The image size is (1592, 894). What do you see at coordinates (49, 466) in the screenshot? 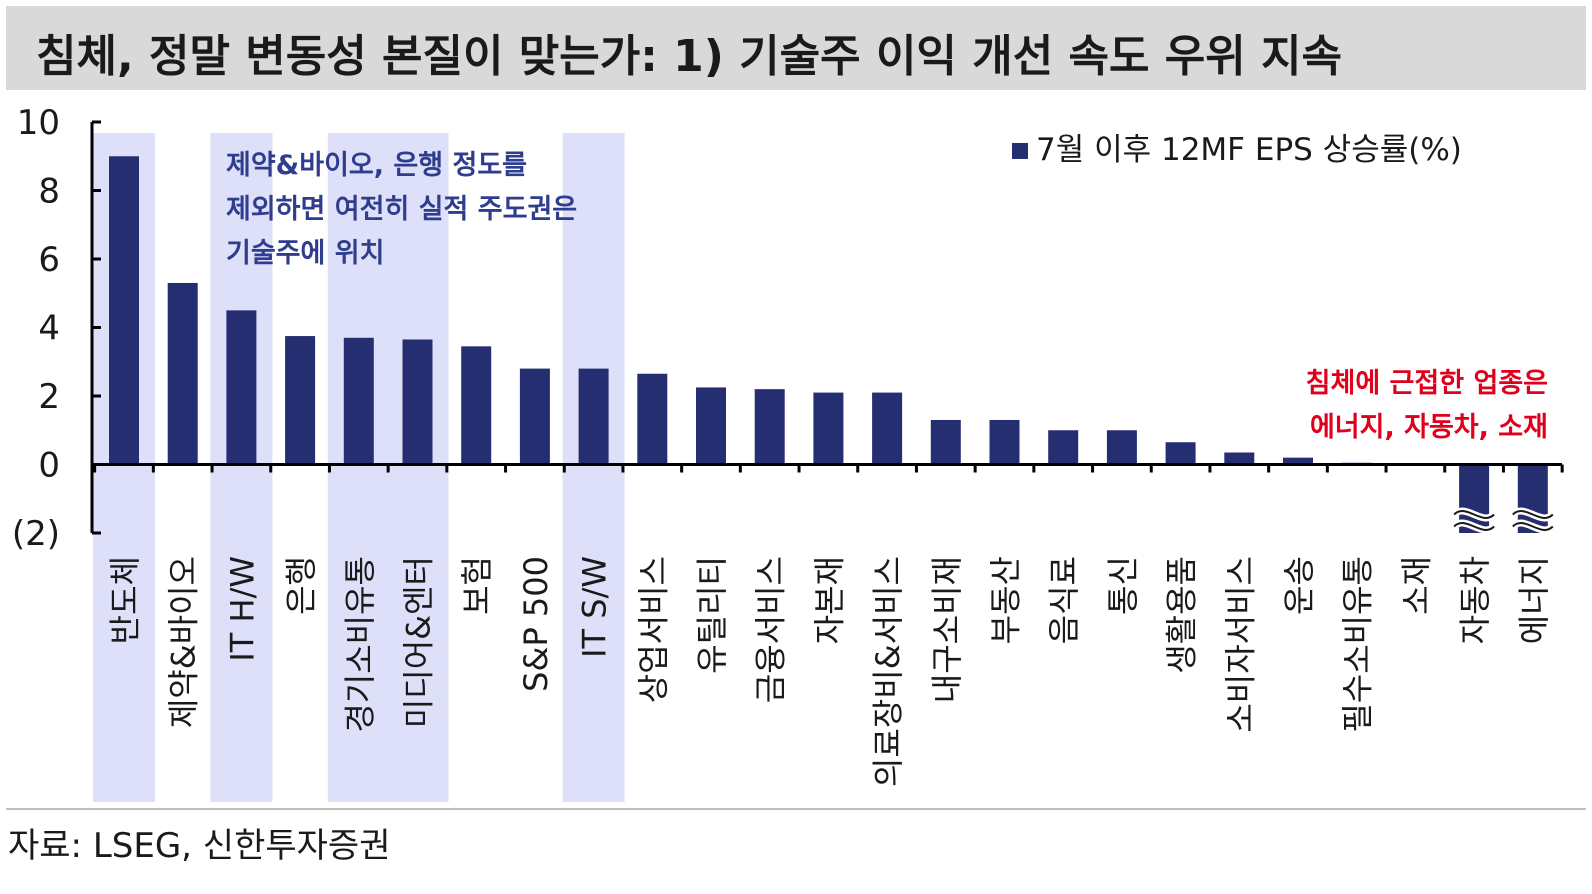
I see `y-tick-label: 0` at bounding box center [49, 466].